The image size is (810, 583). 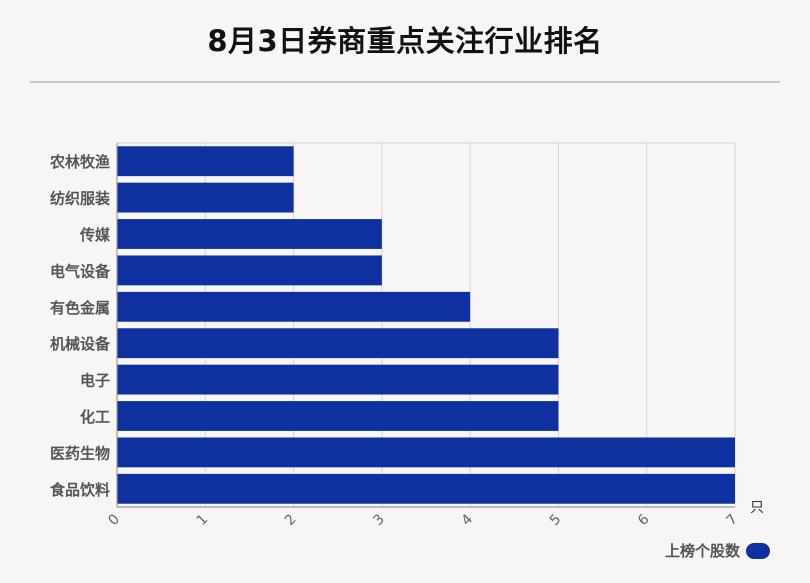 I want to click on category-label: 农林牧渔, so click(x=79, y=162).